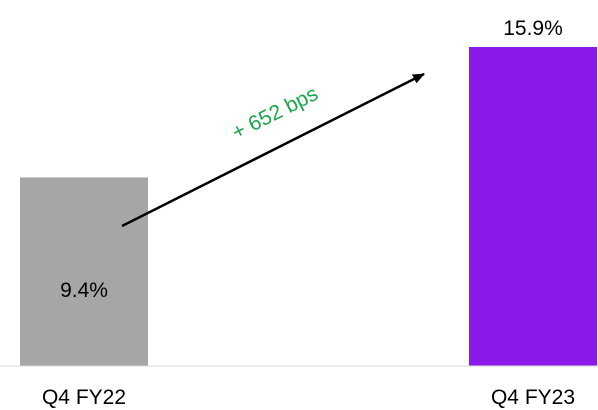 The image size is (598, 410). I want to click on change-annotation: + 652 bps, so click(274, 113).